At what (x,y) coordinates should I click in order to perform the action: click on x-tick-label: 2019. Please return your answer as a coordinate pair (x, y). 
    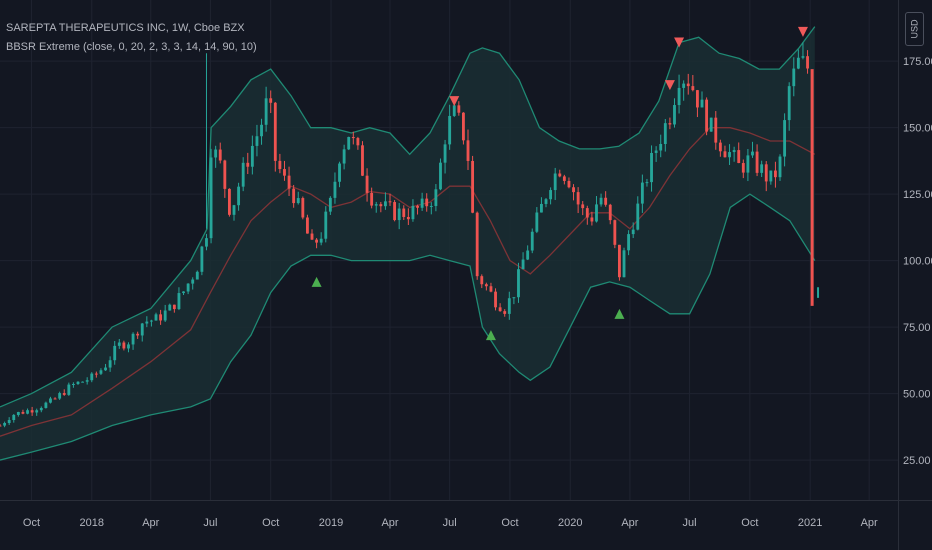
    Looking at the image, I should click on (331, 523).